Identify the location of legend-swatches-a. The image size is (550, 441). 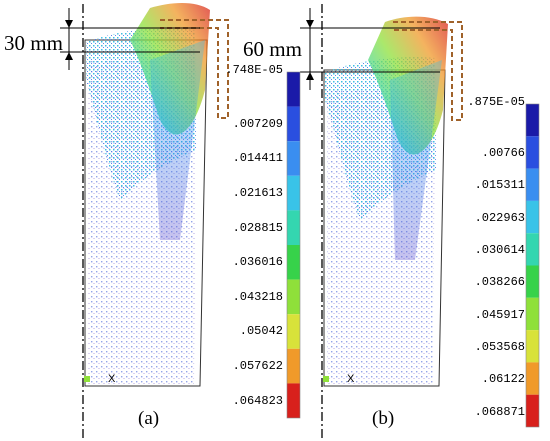
(293, 245).